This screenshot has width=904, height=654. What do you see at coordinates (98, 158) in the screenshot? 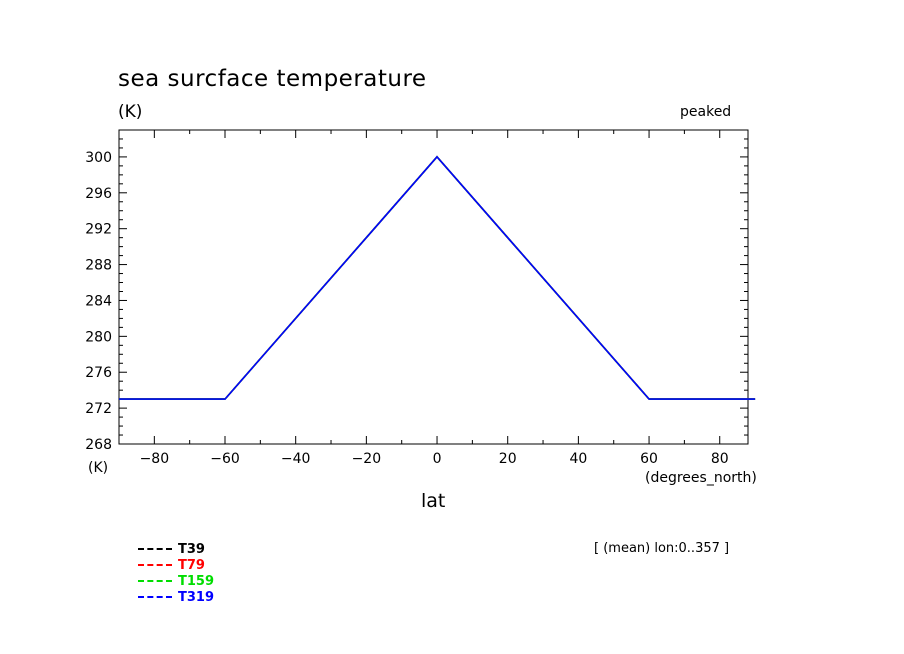
I see `y-tick-label: 300` at bounding box center [98, 158].